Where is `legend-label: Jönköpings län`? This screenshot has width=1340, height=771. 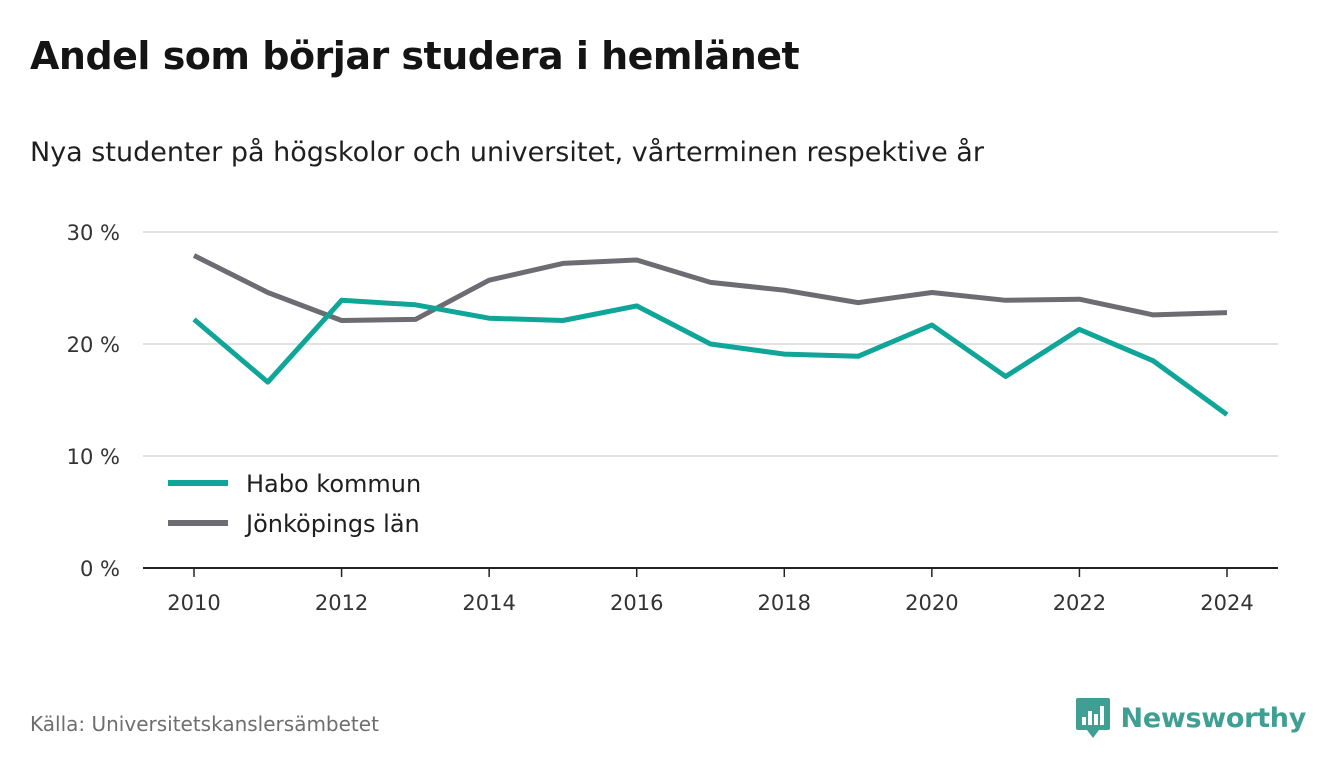
legend-label: Jönköpings län is located at coordinates (332, 524).